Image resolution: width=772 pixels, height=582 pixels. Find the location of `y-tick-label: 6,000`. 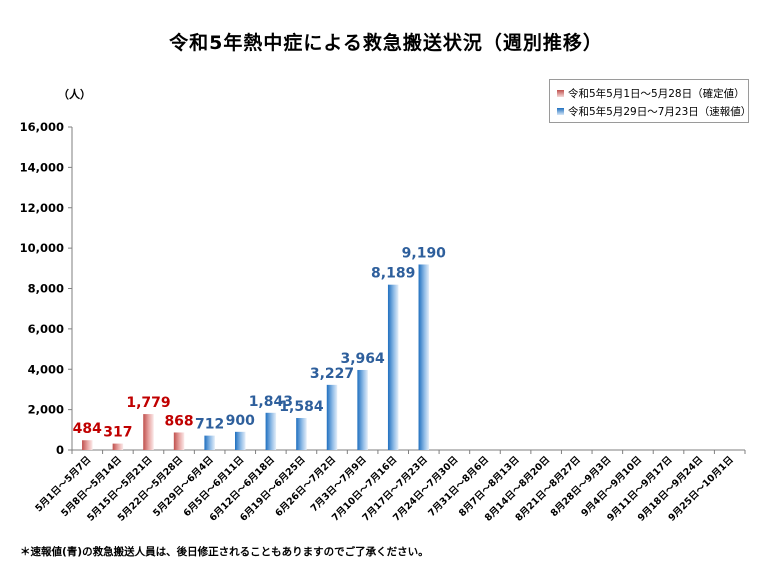

y-tick-label: 6,000 is located at coordinates (46, 329).